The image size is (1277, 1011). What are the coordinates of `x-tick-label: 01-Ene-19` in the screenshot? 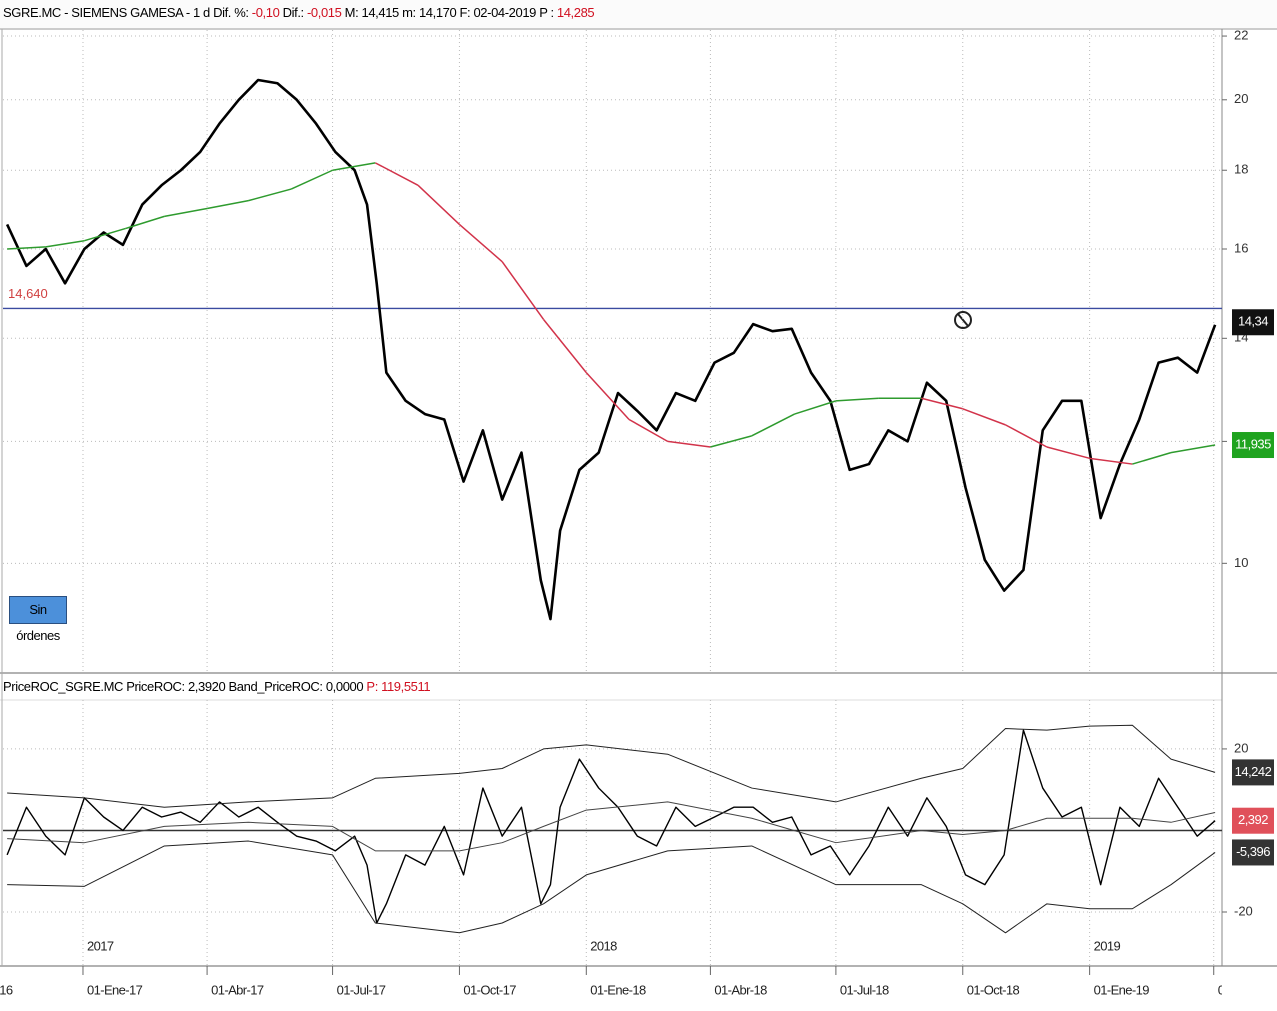 It's located at (1122, 989).